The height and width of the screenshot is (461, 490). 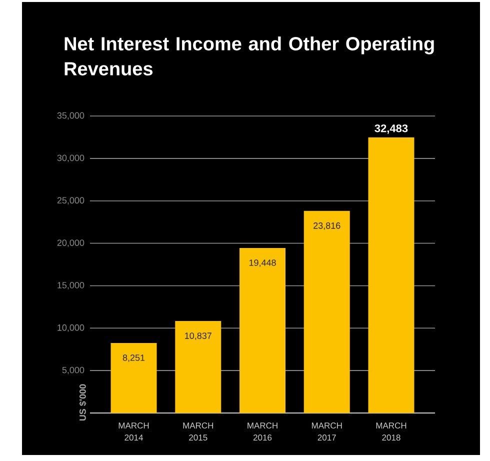 What do you see at coordinates (391, 431) in the screenshot?
I see `x-tick-label: MARCH 2018` at bounding box center [391, 431].